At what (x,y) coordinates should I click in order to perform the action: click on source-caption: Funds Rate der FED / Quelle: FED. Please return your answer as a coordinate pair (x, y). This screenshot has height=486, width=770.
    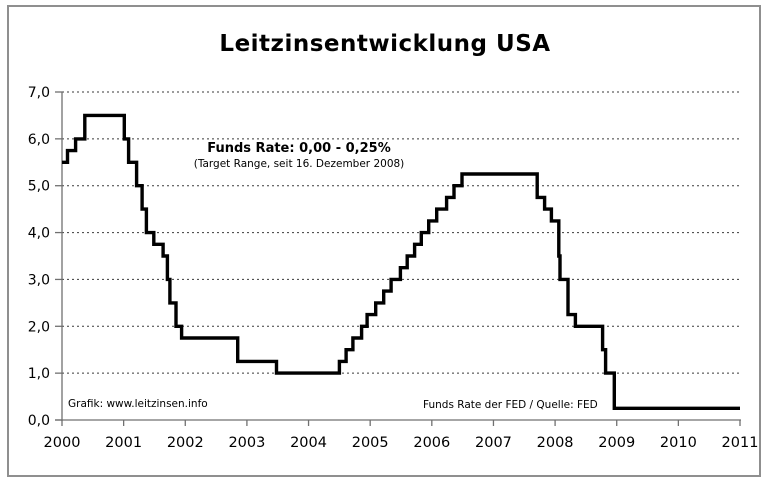
    Looking at the image, I should click on (510, 405).